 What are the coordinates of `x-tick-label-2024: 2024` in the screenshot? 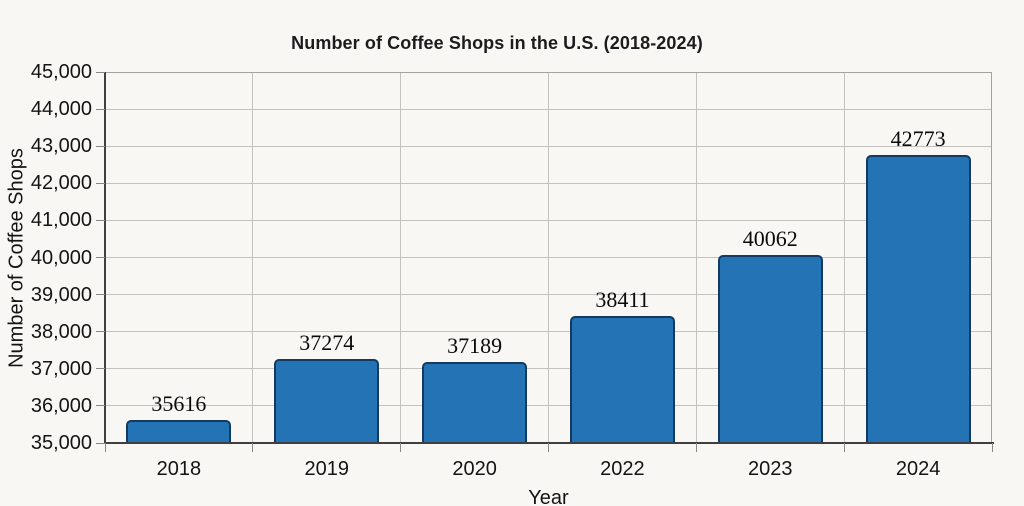 It's located at (918, 469).